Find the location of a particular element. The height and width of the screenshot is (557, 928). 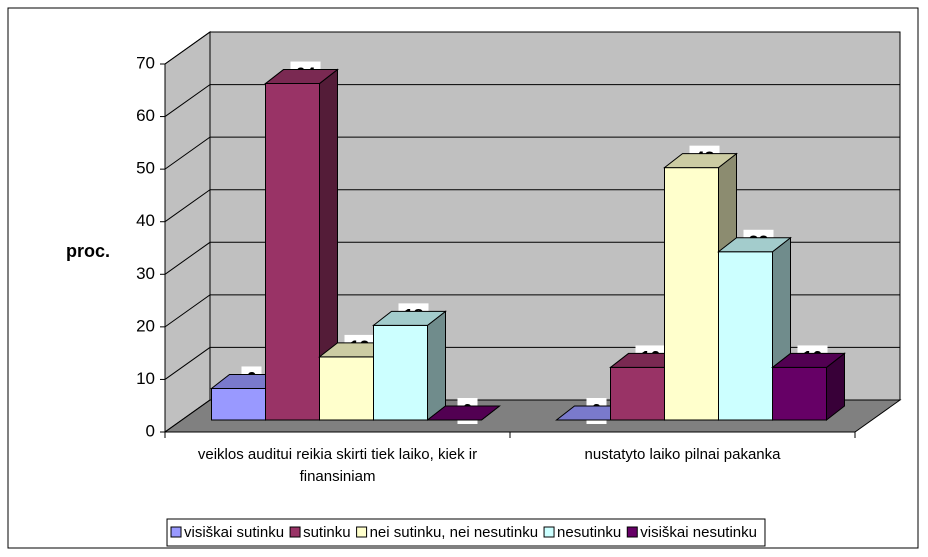

y-tick-label: 0 is located at coordinates (150, 430).